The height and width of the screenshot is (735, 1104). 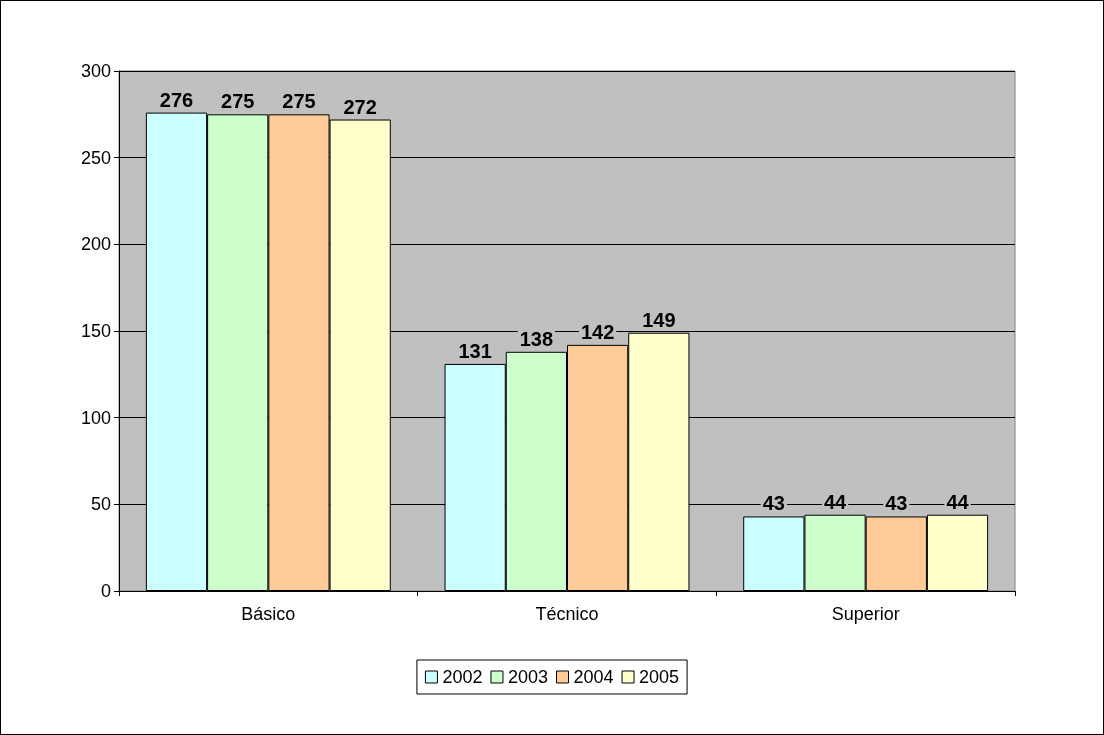 What do you see at coordinates (462, 677) in the screenshot?
I see `legend-label: 2002` at bounding box center [462, 677].